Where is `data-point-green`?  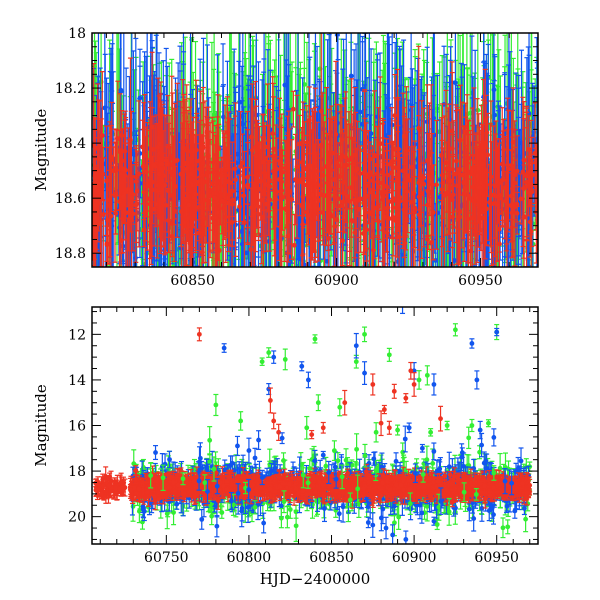 data-point-green is located at coordinates (245, 314).